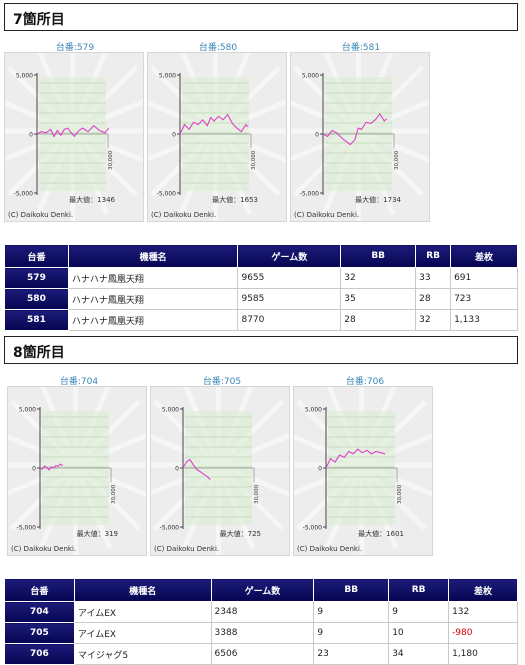 The image size is (525, 665). What do you see at coordinates (433, 320) in the screenshot?
I see `rb-count: 32` at bounding box center [433, 320].